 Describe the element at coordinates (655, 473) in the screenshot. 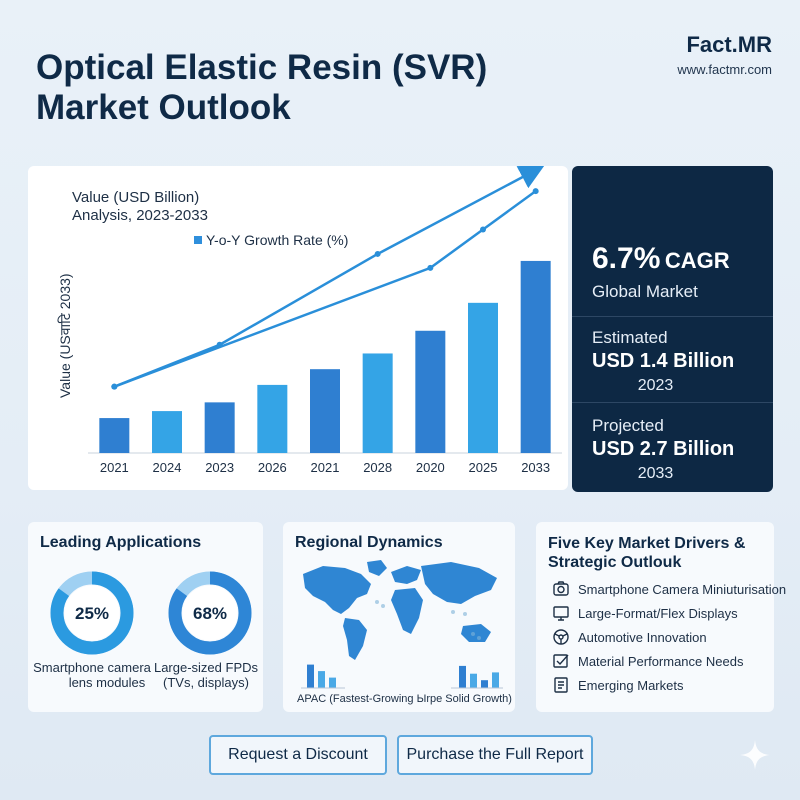

I see `projected-year: 2033` at that location.